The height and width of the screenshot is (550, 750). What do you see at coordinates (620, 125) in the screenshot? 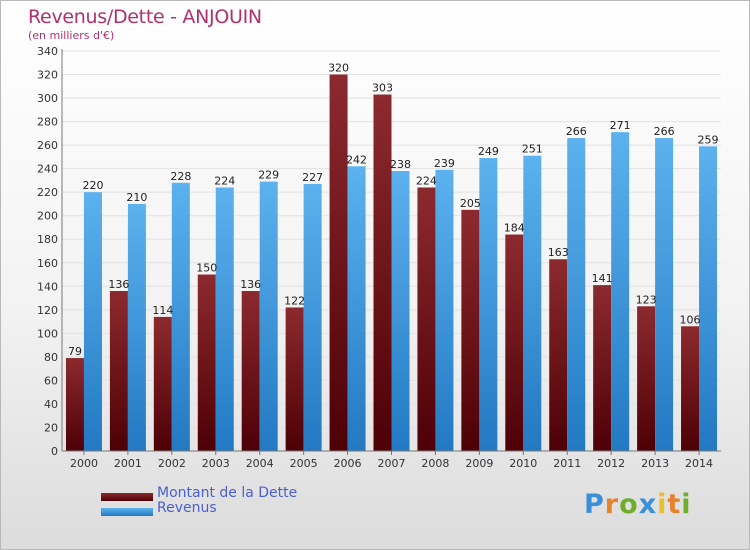
I see `data-label-revenus: 271` at bounding box center [620, 125].